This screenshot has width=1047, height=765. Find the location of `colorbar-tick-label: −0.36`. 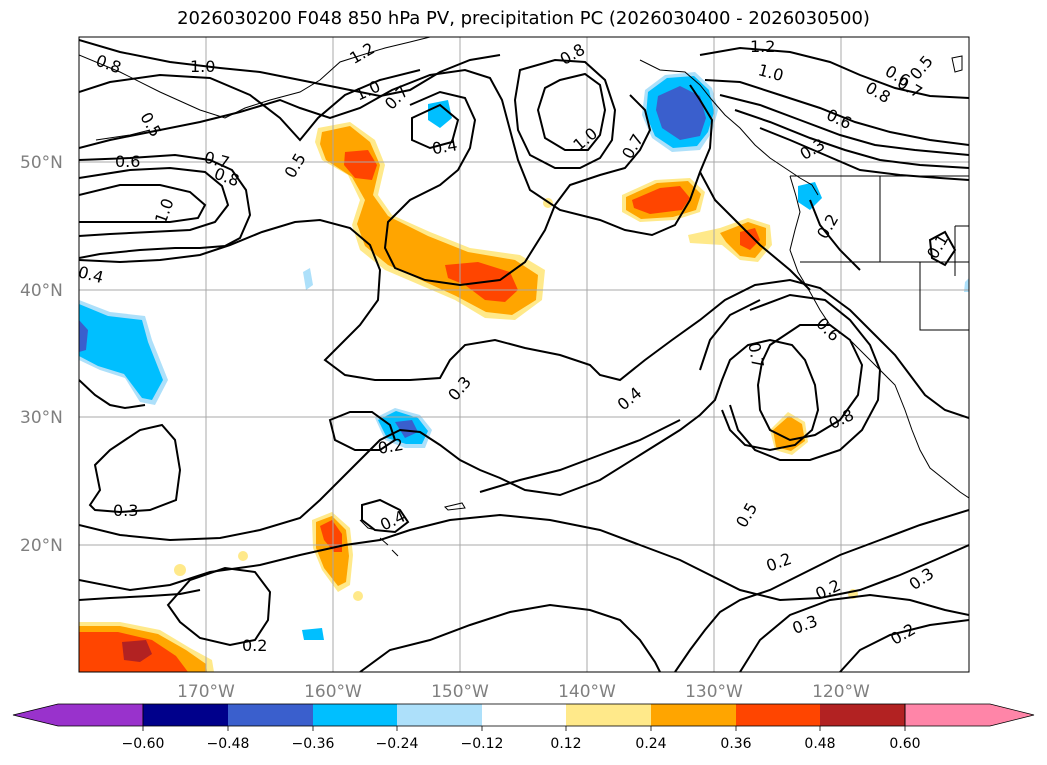

colorbar-tick-label: −0.36 is located at coordinates (313, 744).